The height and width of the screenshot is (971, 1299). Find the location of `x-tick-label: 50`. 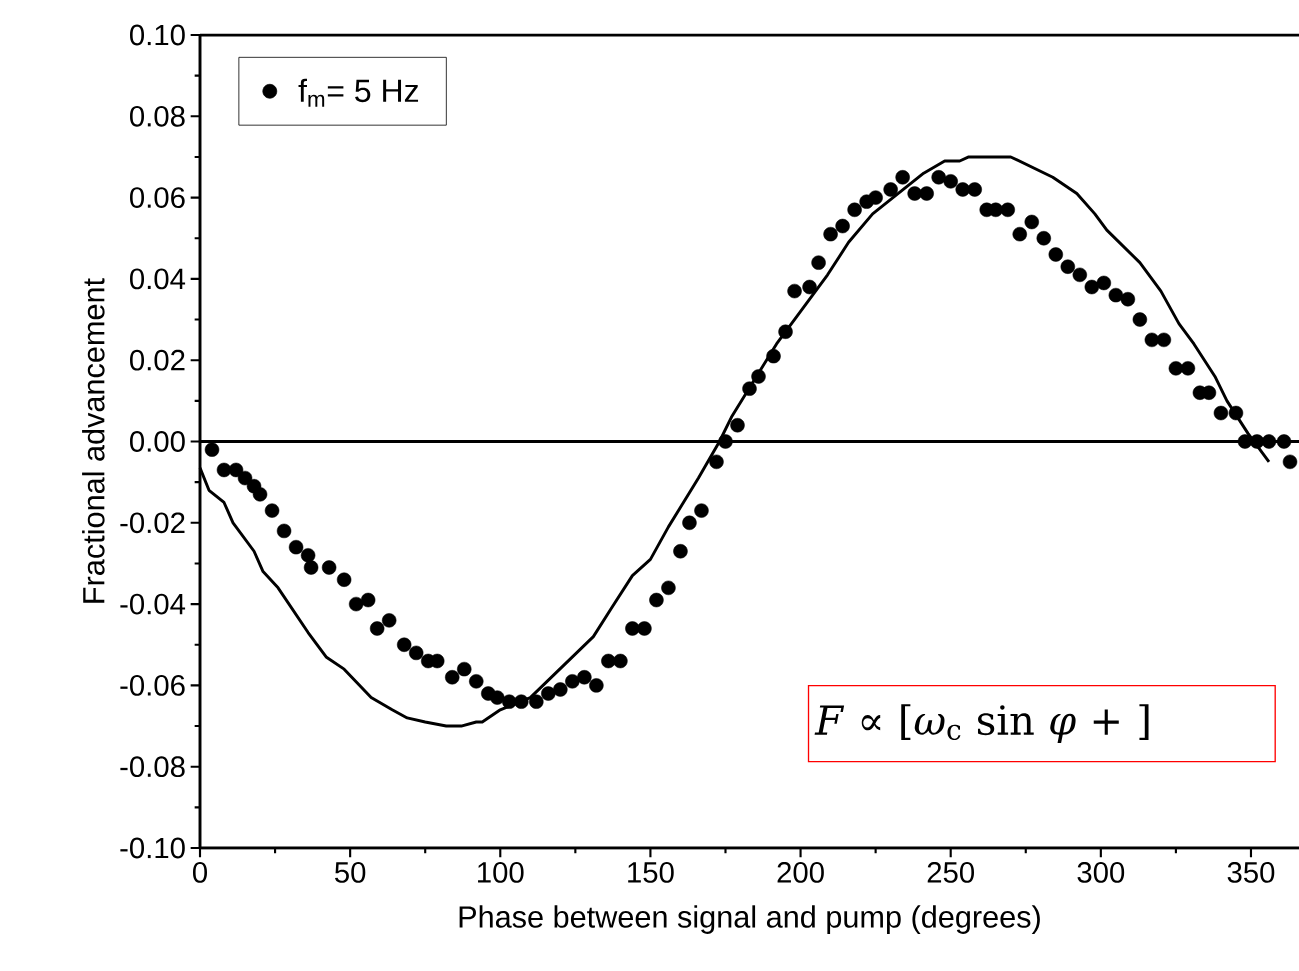

x-tick-label: 50 is located at coordinates (350, 872).